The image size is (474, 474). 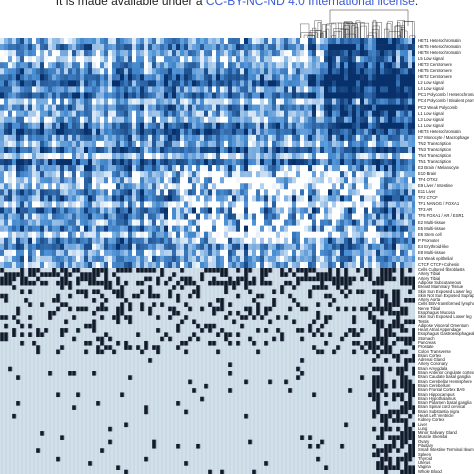 I want to click on license-link: CC-BY-NC-ND 4.0 International license, so click(x=310, y=4).